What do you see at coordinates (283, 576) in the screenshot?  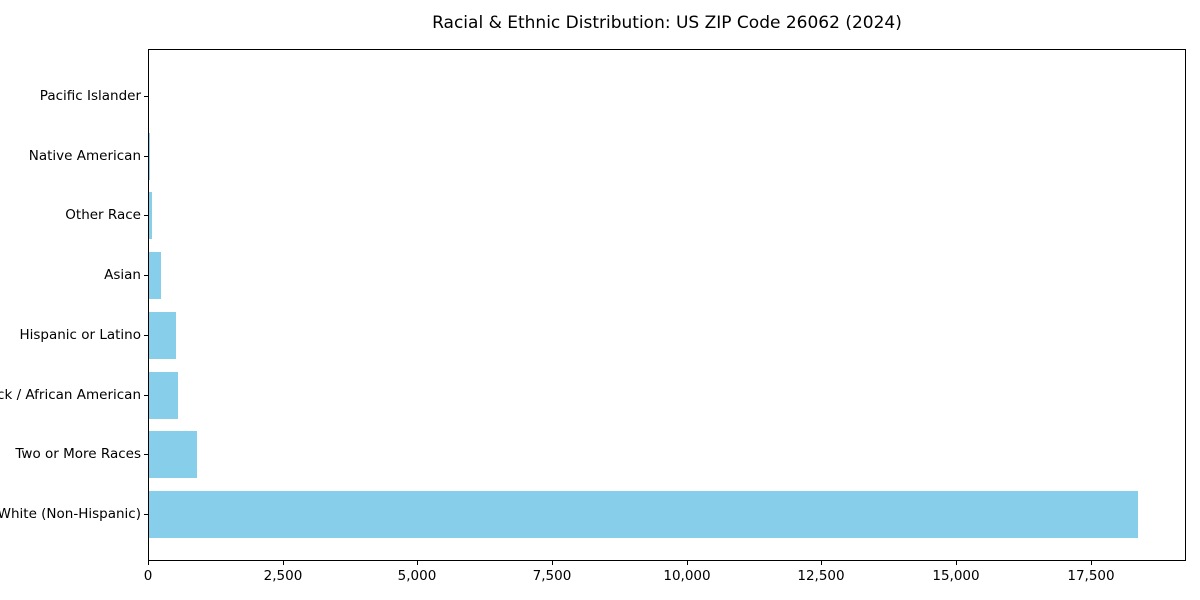 I see `x-tick-label: 2,500` at bounding box center [283, 576].